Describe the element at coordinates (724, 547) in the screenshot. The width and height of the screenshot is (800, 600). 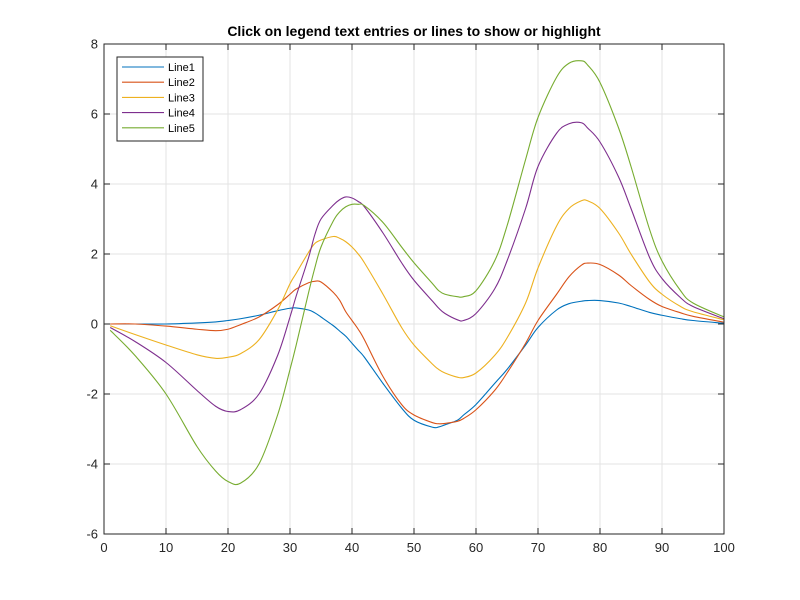
I see `x-tick-label: 100` at that location.